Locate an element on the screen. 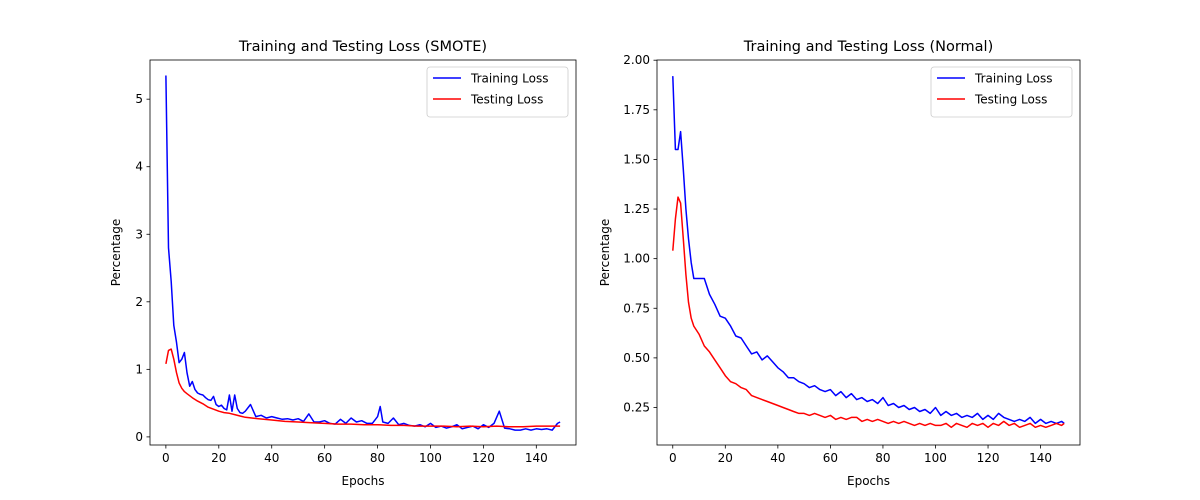 The width and height of the screenshot is (1200, 500). y-tick-label: 0.25 is located at coordinates (636, 407).